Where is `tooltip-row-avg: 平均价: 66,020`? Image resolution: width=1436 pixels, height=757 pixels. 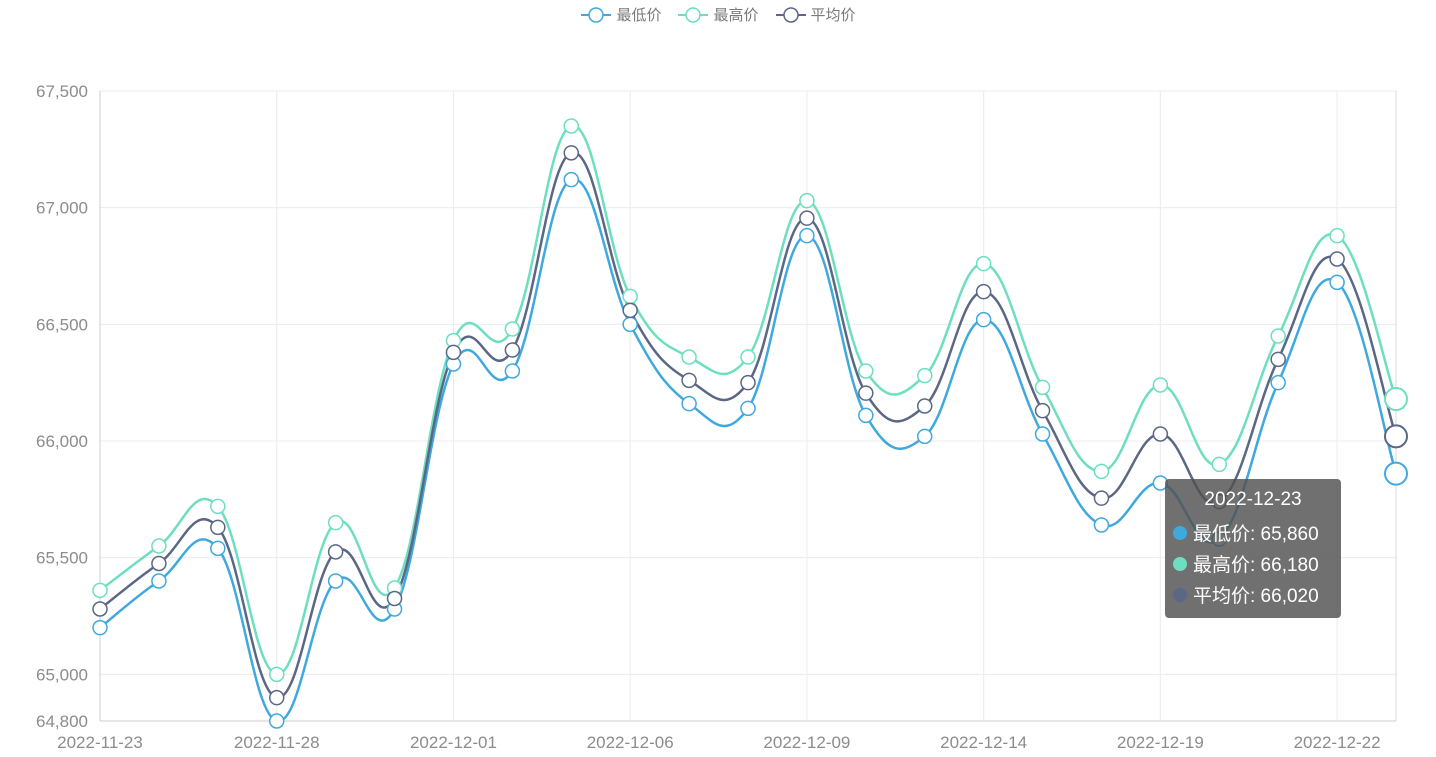
tooltip-row-avg: 平均价: 66,020 is located at coordinates (1253, 594).